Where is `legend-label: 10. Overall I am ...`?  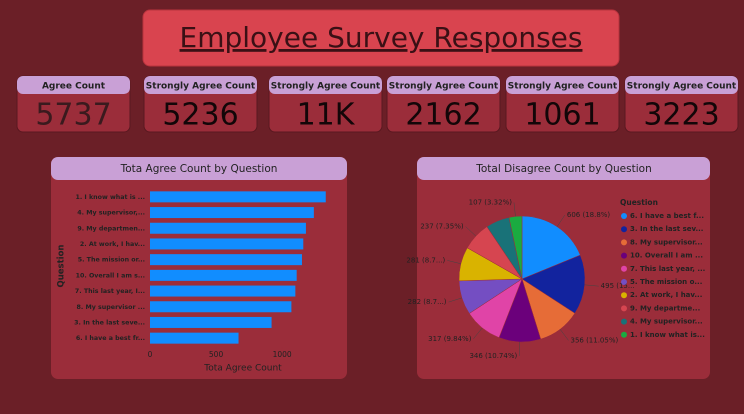 legend-label: 10. Overall I am ... is located at coordinates (666, 256).